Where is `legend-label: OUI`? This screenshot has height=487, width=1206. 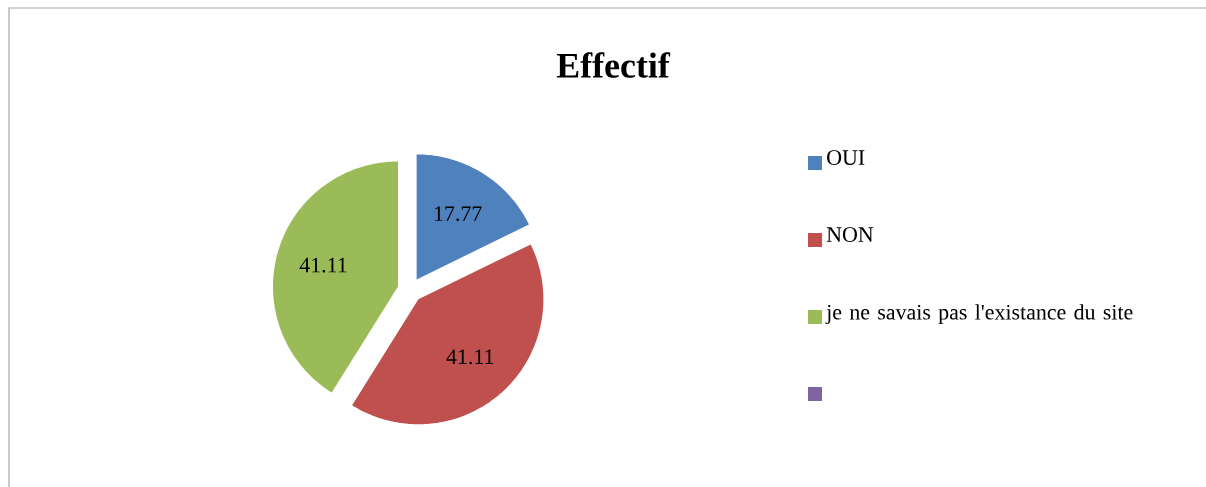
legend-label: OUI is located at coordinates (846, 157).